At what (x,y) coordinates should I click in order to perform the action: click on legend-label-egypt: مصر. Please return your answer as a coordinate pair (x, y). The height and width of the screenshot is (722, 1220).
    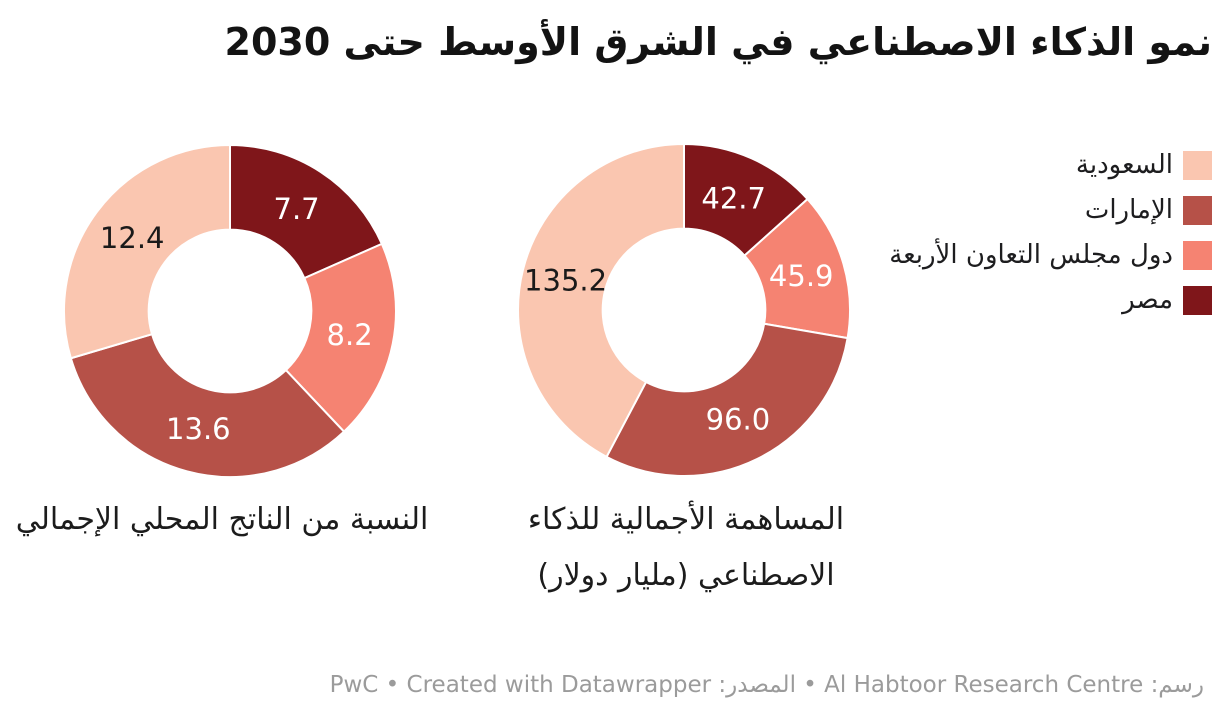
    Looking at the image, I should click on (1147, 300).